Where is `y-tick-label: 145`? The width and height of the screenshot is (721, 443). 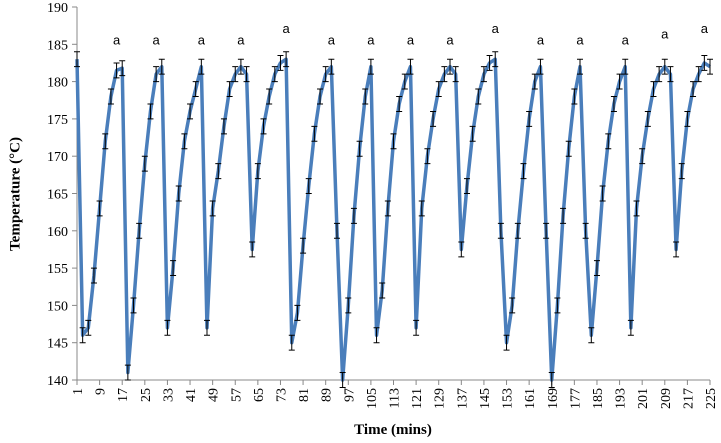 y-tick-label: 145 is located at coordinates (57, 344).